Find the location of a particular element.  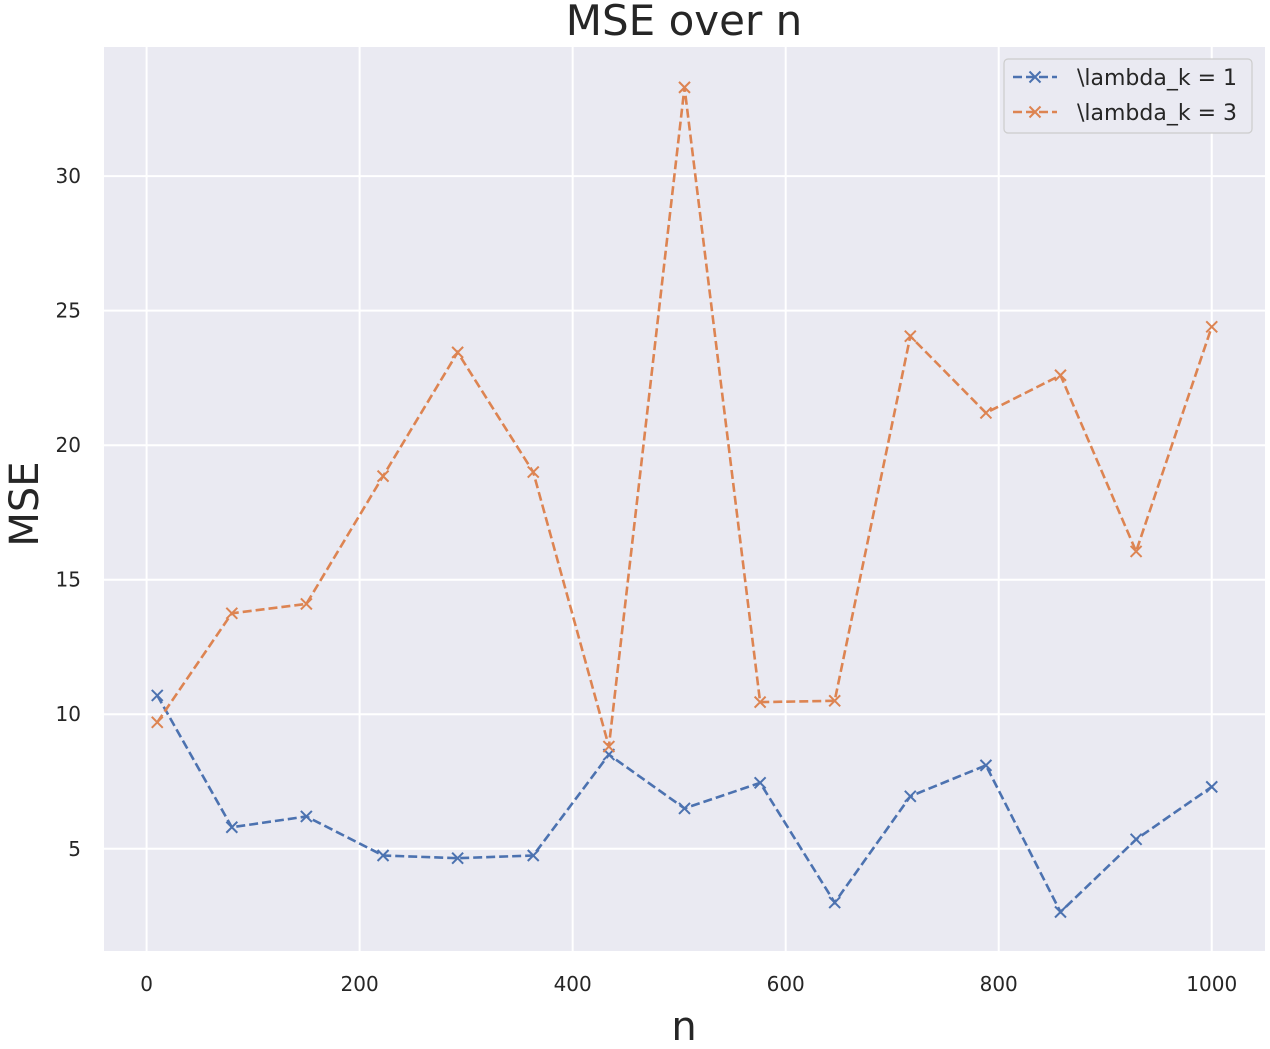

y-tick-label: 20 is located at coordinates (68, 445).